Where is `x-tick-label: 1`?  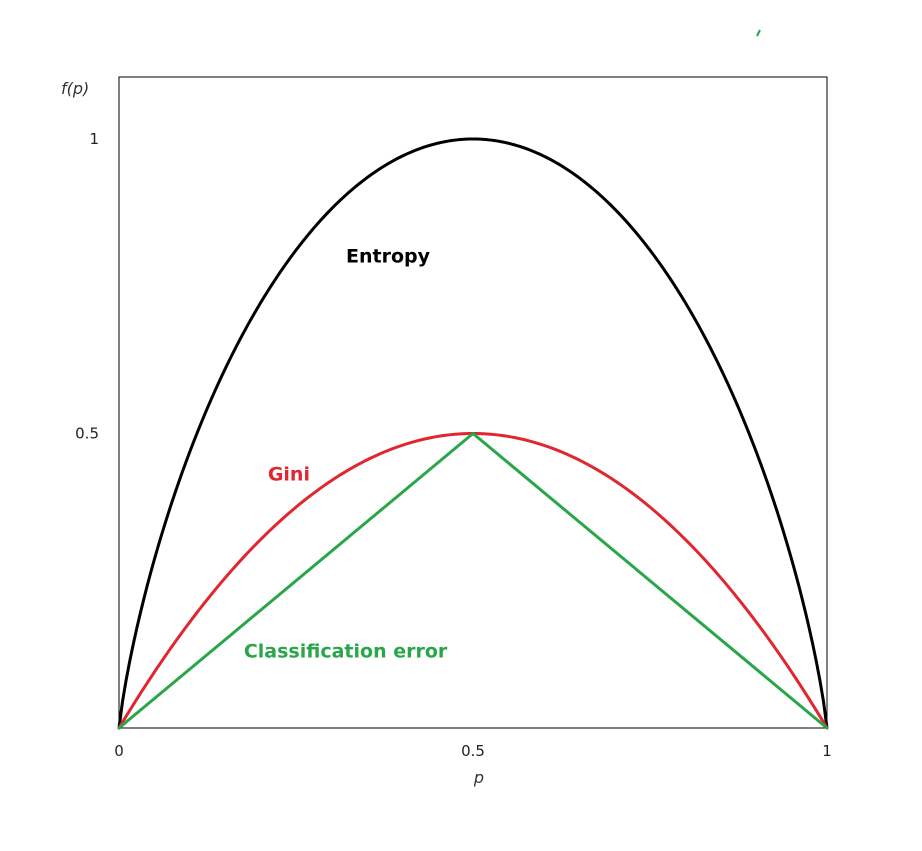
x-tick-label: 1 is located at coordinates (827, 751).